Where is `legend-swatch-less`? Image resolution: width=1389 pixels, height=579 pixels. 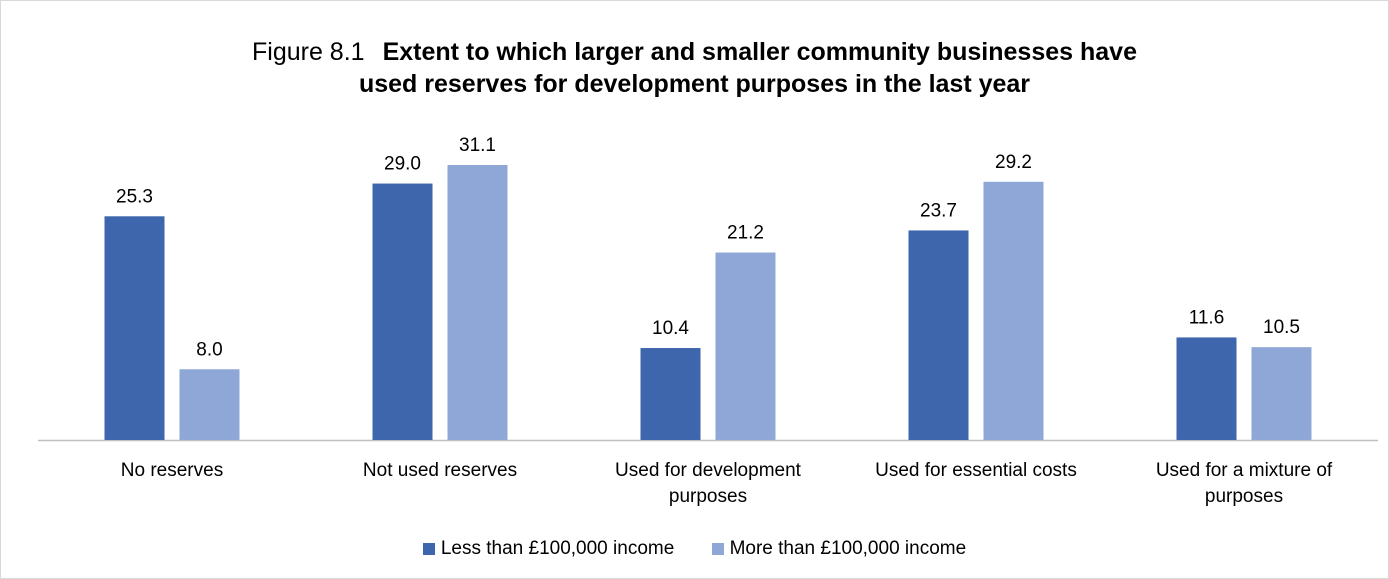
legend-swatch-less is located at coordinates (428, 549).